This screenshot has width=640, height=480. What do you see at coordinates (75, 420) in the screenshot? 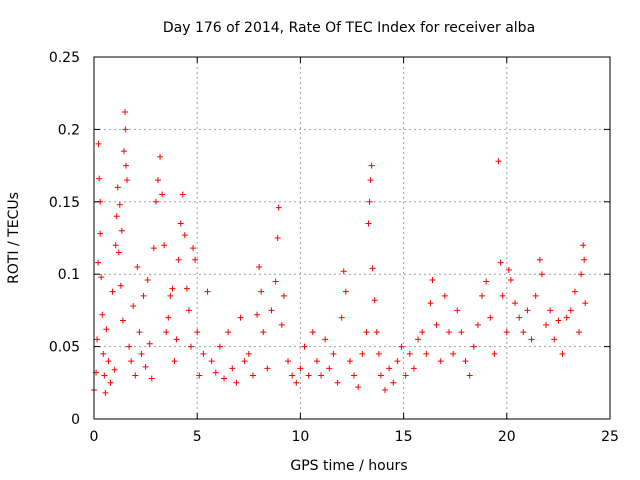
I see `y-tick-label: 0` at bounding box center [75, 420].